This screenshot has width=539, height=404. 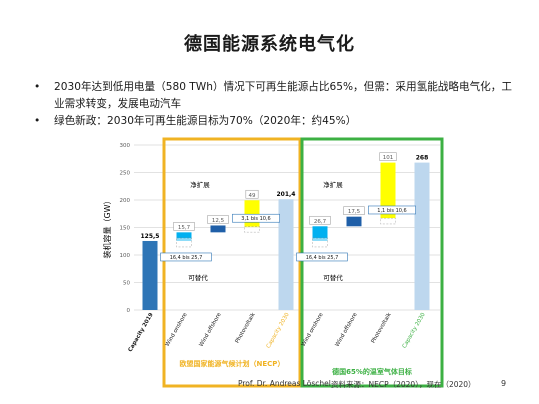 What do you see at coordinates (286, 194) in the screenshot?
I see `bar-value-label: 201,4` at bounding box center [286, 194].